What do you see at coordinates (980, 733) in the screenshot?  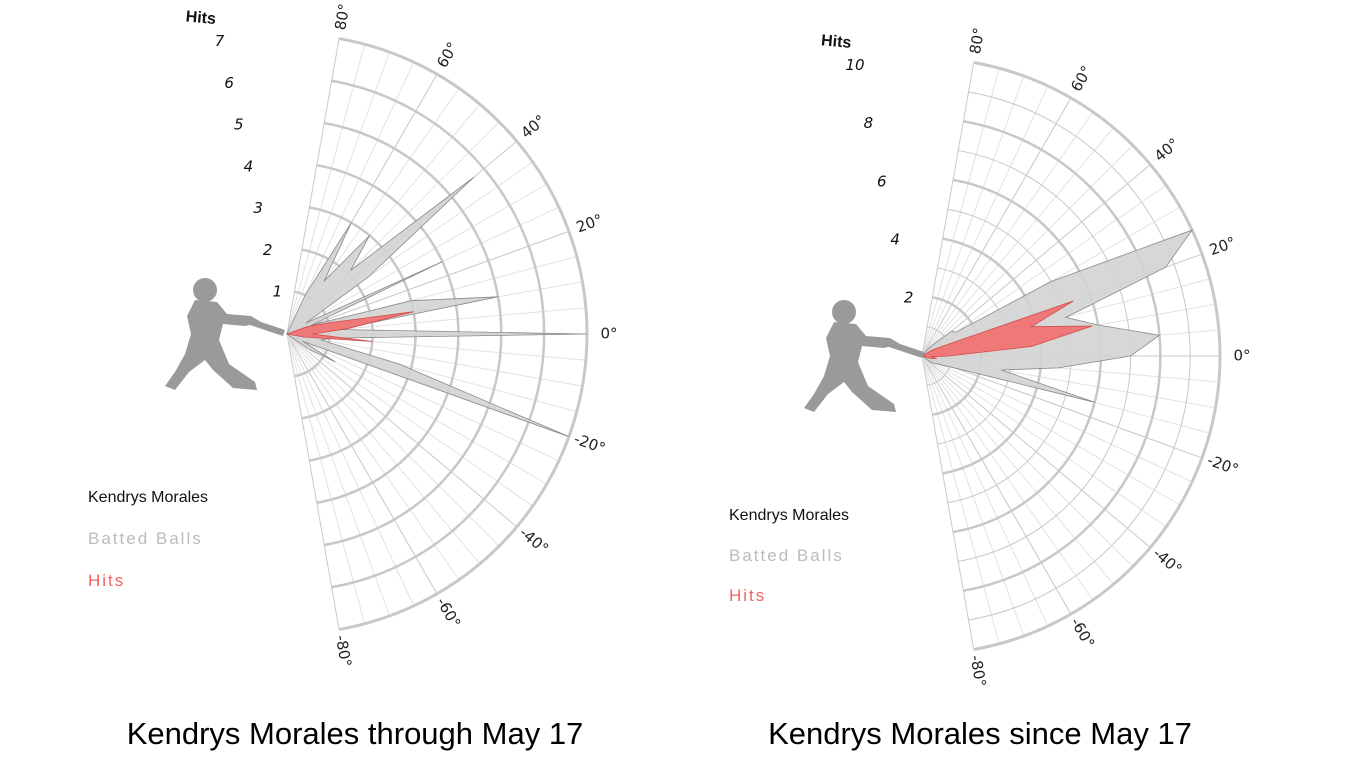 I see `chart-title: Kendrys Morales since May 17` at bounding box center [980, 733].